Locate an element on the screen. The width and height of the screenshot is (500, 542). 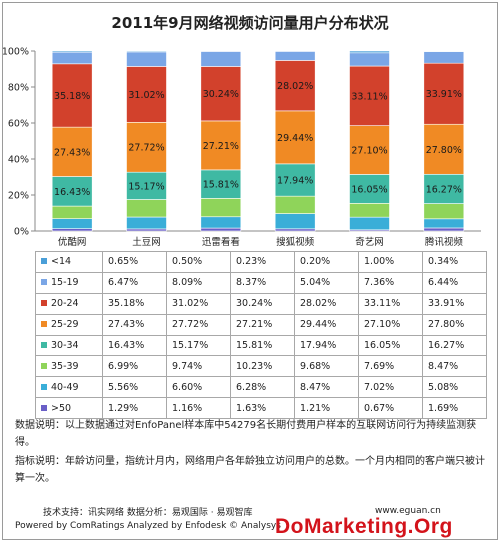
table-cell: 10.23% is located at coordinates (262, 366).